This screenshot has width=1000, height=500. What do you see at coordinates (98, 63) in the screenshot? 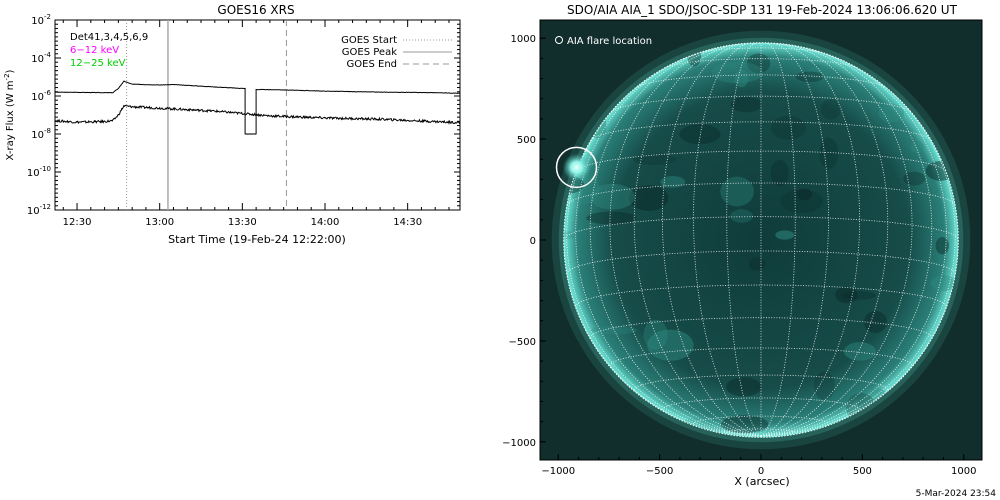
I see `band-high-label: 12−25 keV` at bounding box center [98, 63].